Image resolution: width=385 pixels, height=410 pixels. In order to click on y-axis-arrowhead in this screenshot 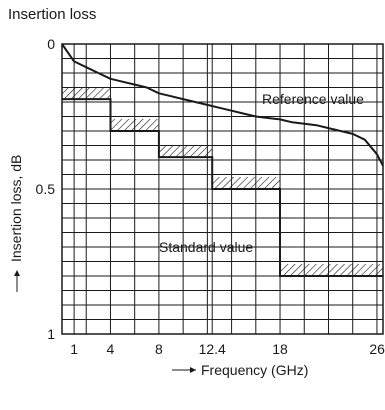, I will do `click(17, 273)`.